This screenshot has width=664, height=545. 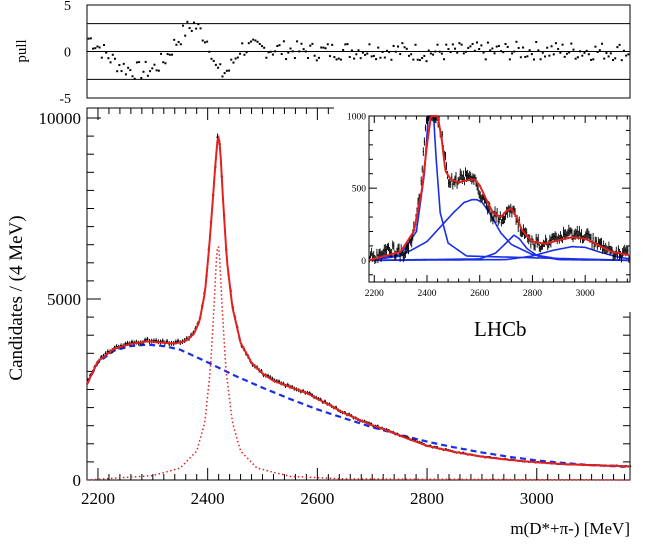 What do you see at coordinates (60, 118) in the screenshot?
I see `main-ytick-label: 10000` at bounding box center [60, 118].